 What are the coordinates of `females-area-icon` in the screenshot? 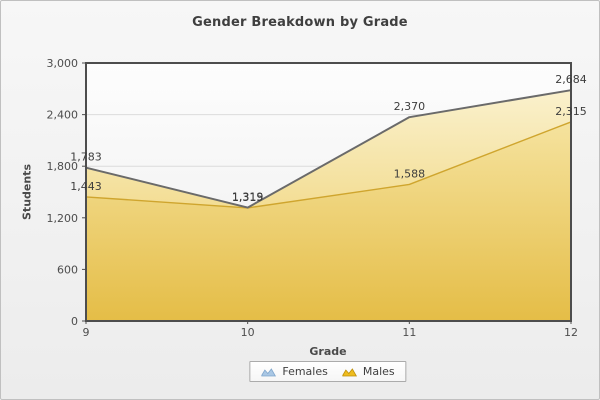 It's located at (269, 371).